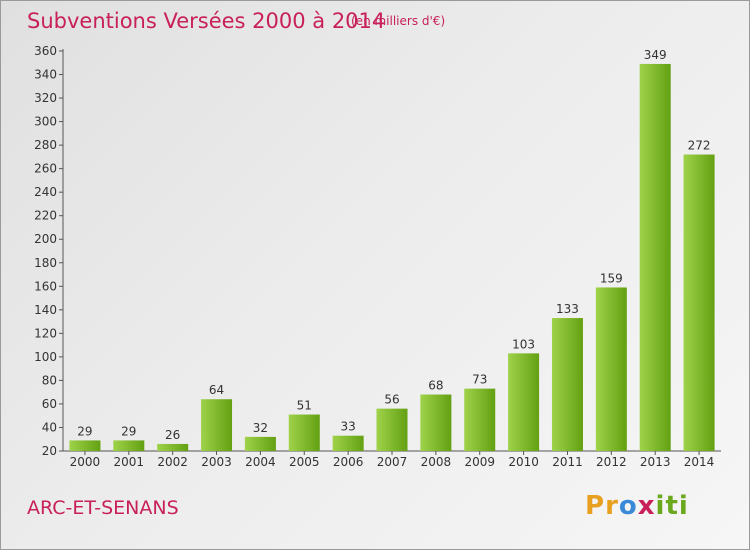 Image resolution: width=750 pixels, height=551 pixels. What do you see at coordinates (49, 404) in the screenshot?
I see `y-tick-label: 60` at bounding box center [49, 404].